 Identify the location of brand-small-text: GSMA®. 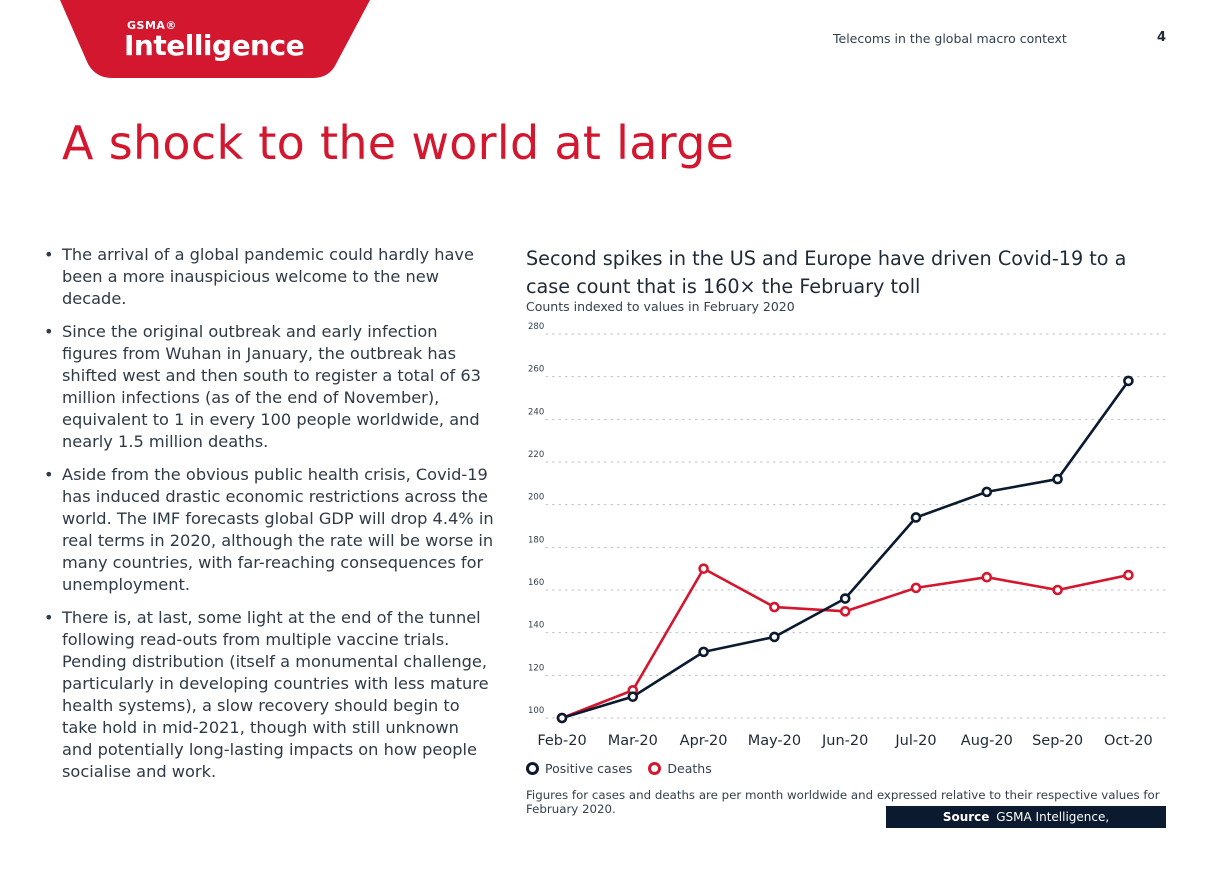
(152, 25).